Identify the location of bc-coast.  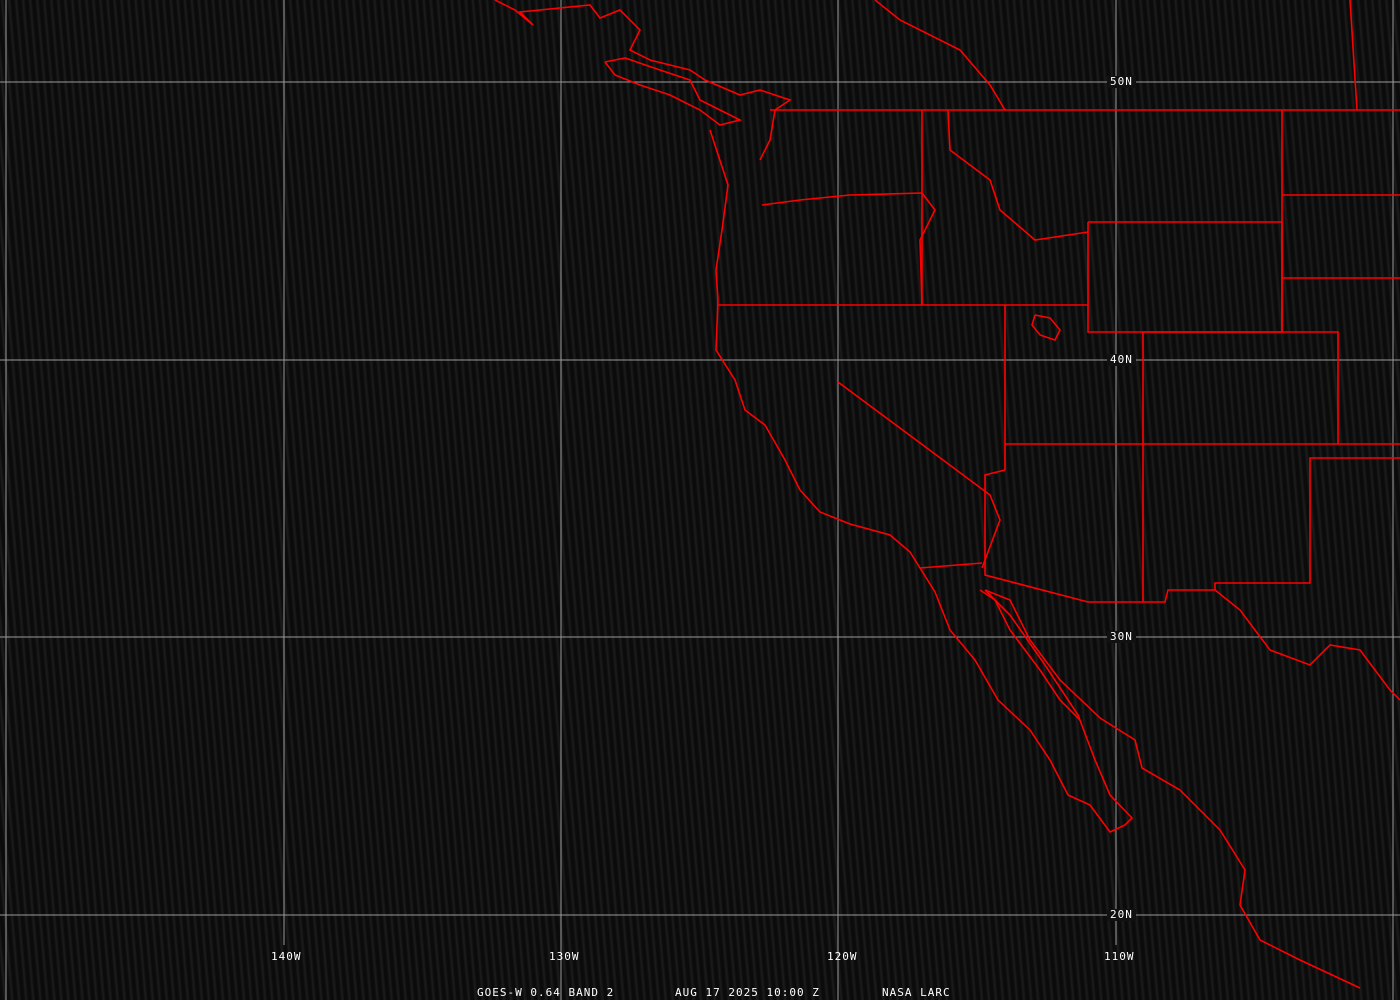
(643, 80).